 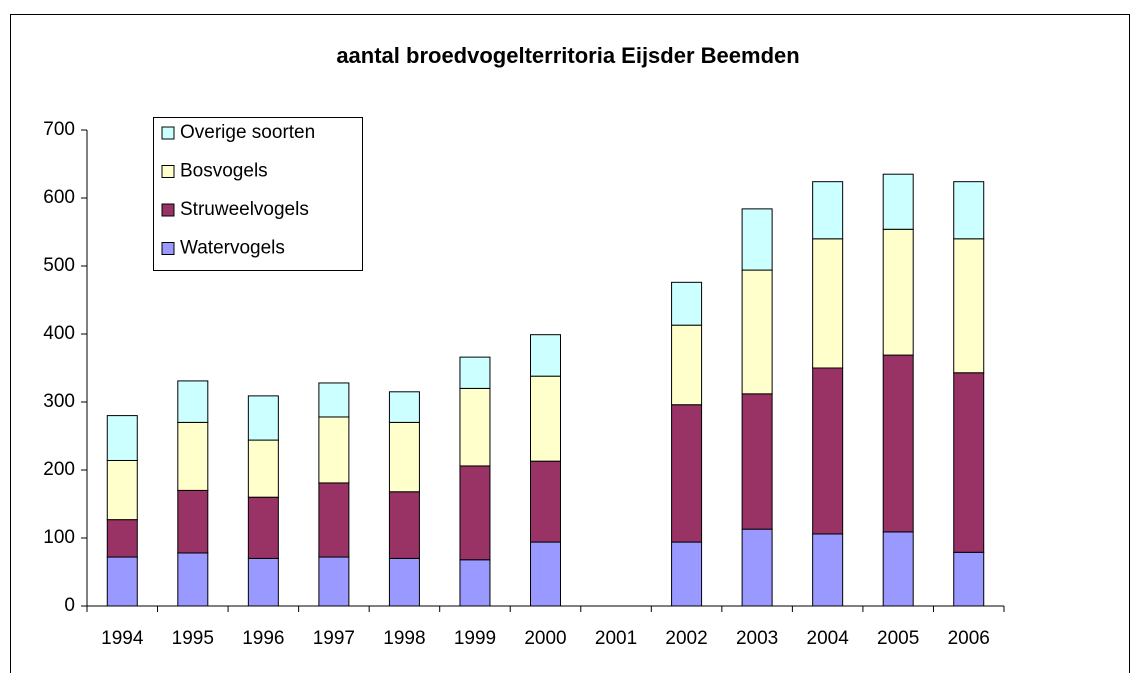 What do you see at coordinates (334, 638) in the screenshot?
I see `x-tick-label: 1997` at bounding box center [334, 638].